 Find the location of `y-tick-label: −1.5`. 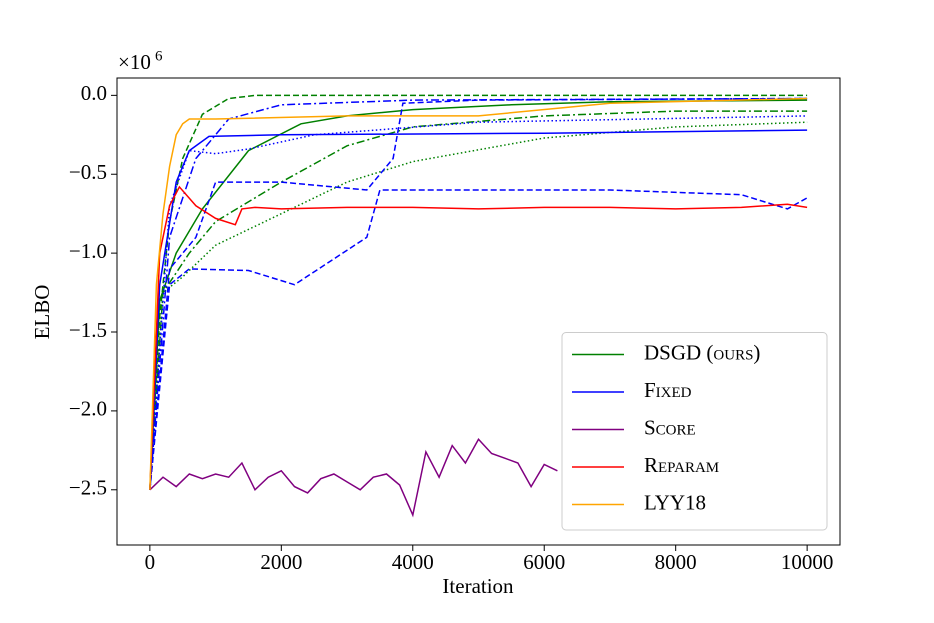

y-tick-label: −1.5 is located at coordinates (88, 330).